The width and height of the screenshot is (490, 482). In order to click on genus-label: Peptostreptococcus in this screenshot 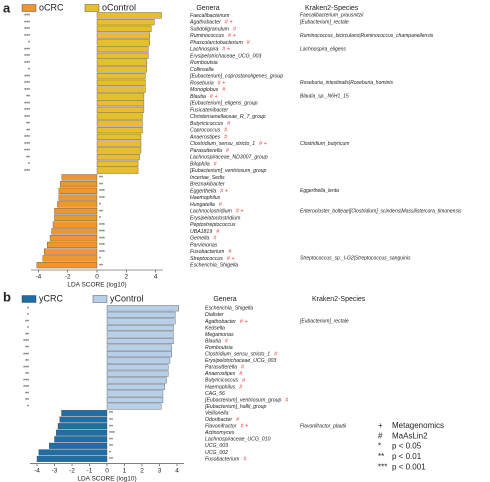, I will do `click(213, 225)`.